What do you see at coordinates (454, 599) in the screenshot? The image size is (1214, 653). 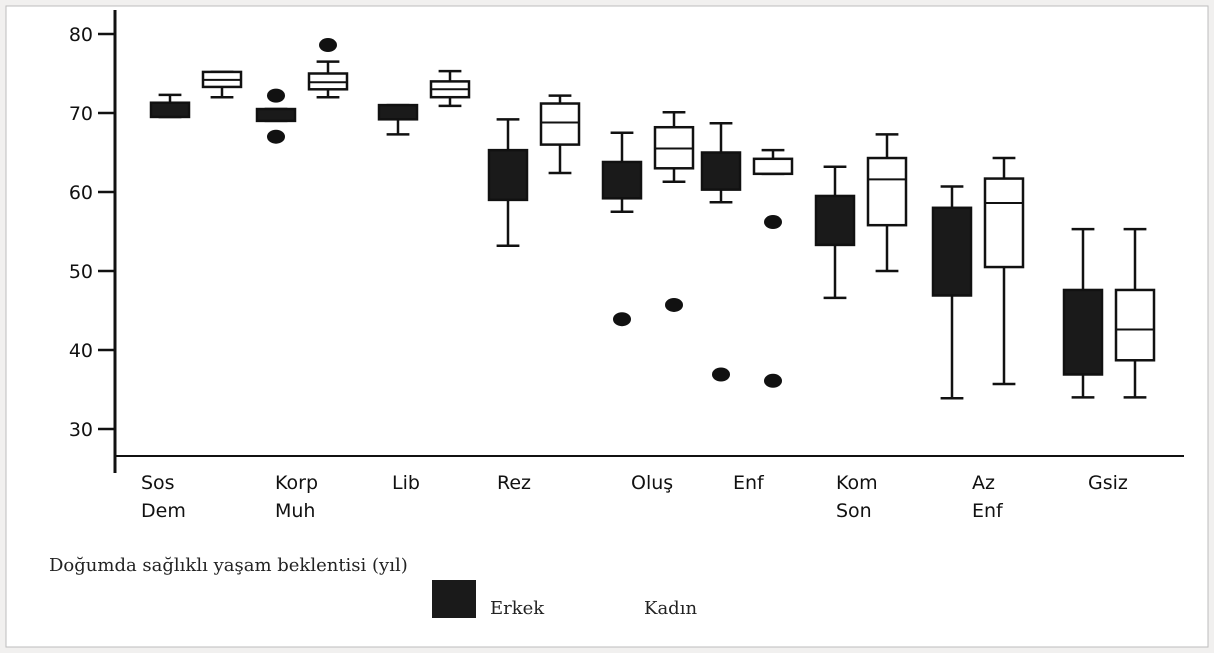 I see `legend-swatch-erkek` at bounding box center [454, 599].